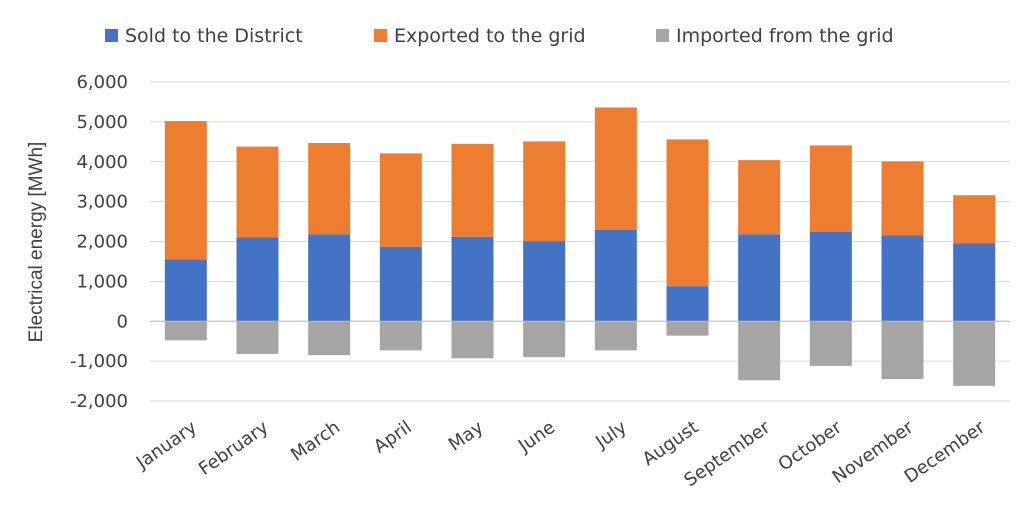  What do you see at coordinates (536, 437) in the screenshot?
I see `x-category-label: June` at bounding box center [536, 437].